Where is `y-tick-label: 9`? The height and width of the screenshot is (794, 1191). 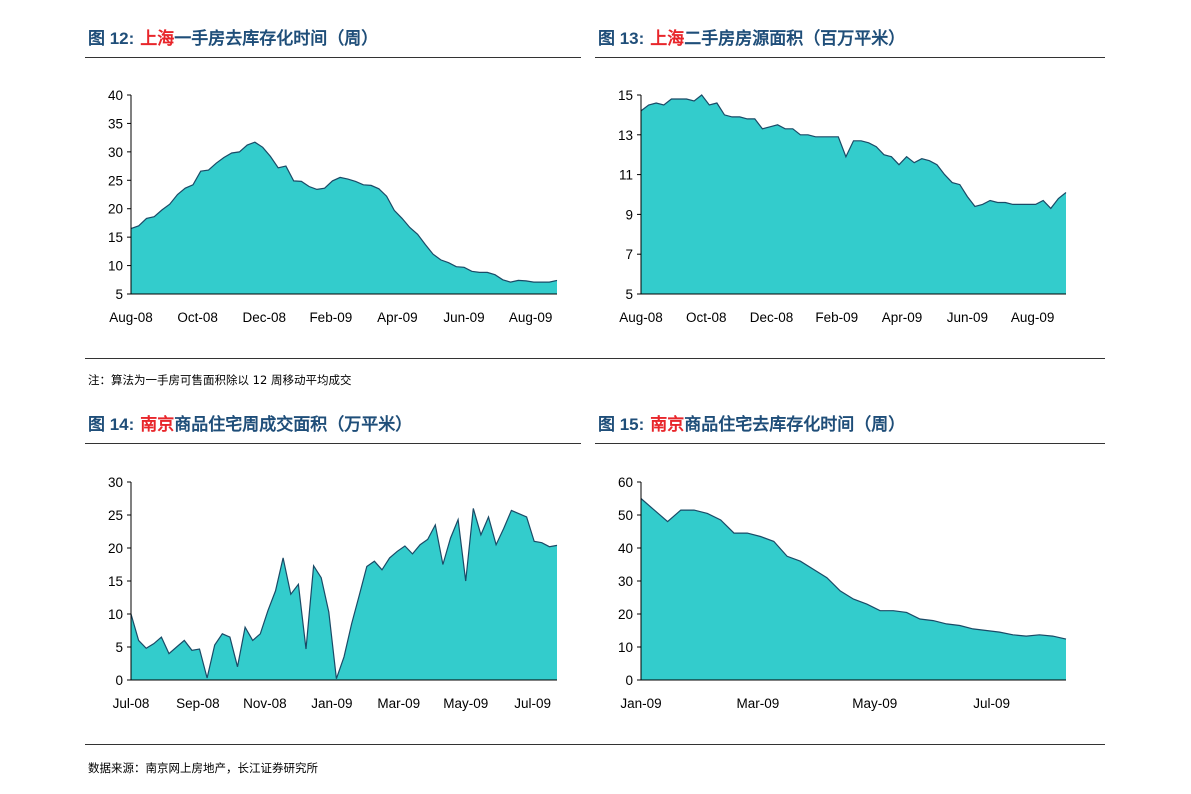 y-tick-label: 9 is located at coordinates (629, 214).